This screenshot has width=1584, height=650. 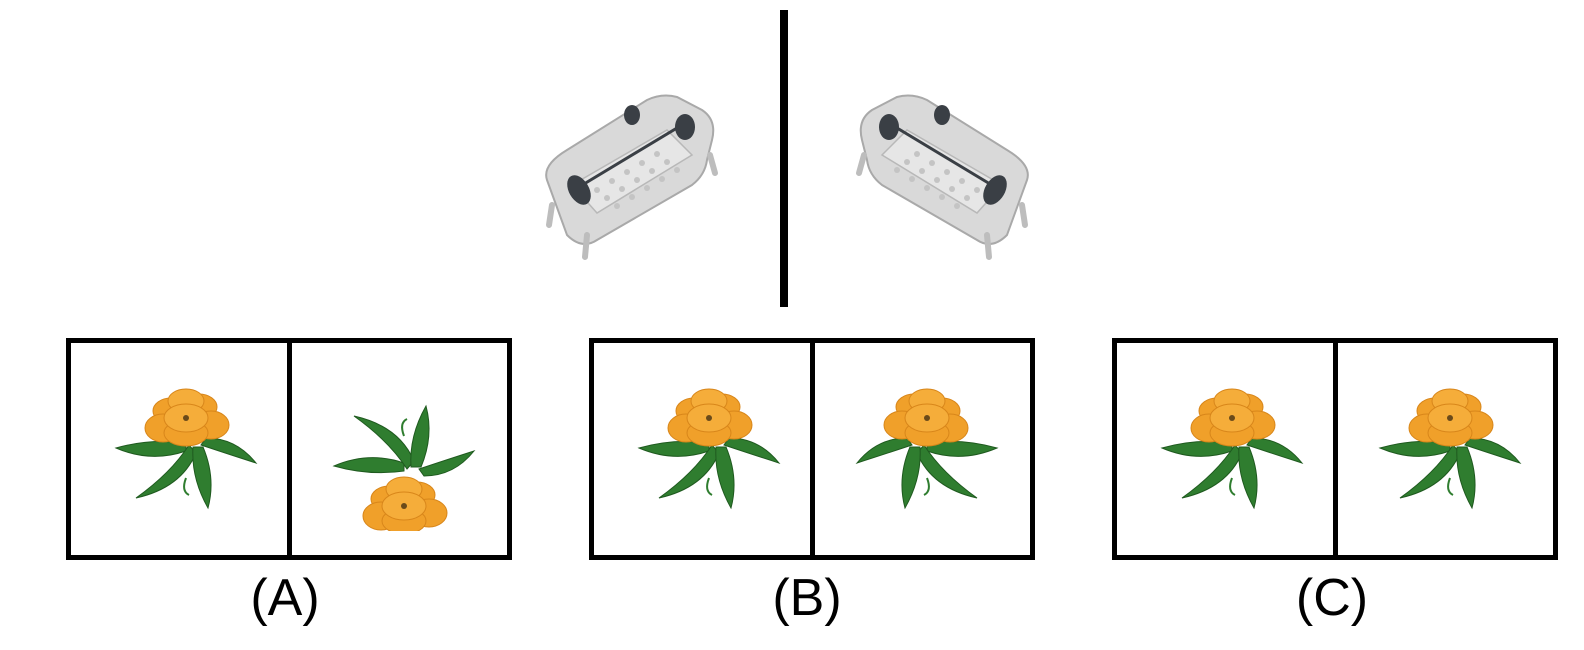 I want to click on option-c-panel, so click(x=1335, y=449).